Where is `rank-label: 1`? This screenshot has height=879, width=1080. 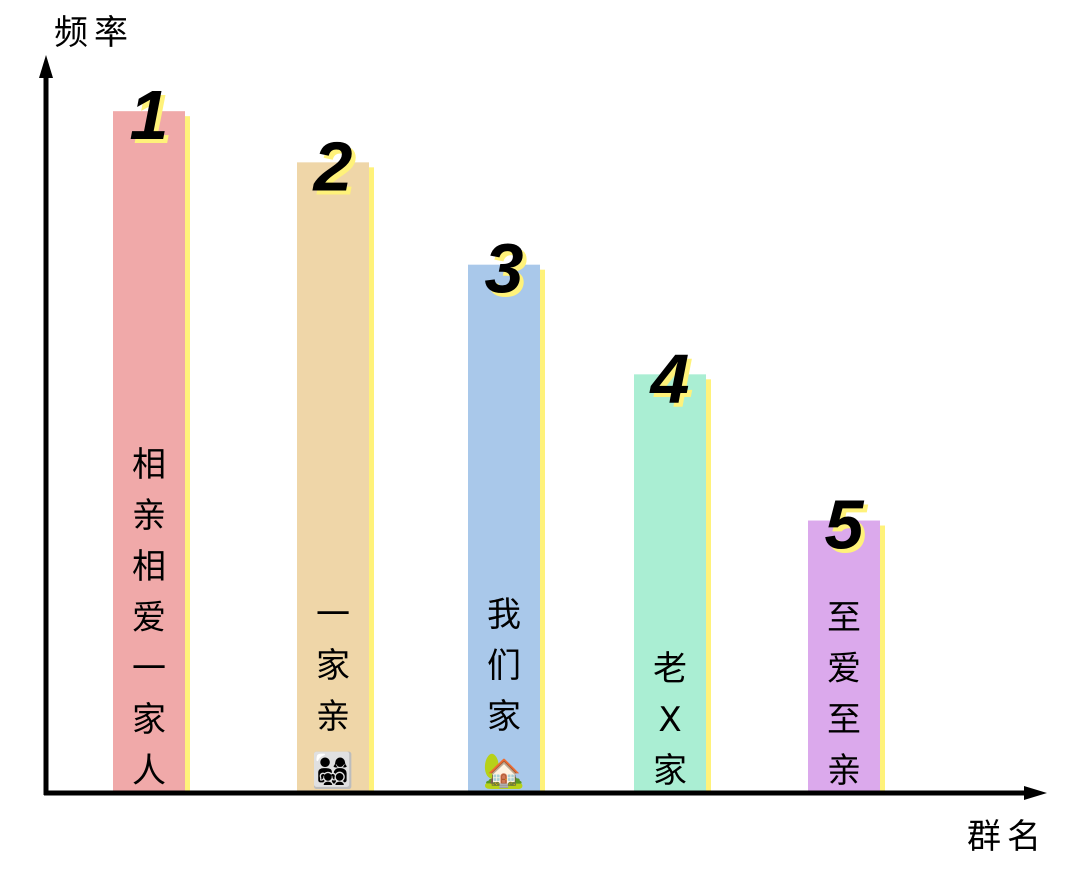 rank-label: 1 is located at coordinates (149, 115).